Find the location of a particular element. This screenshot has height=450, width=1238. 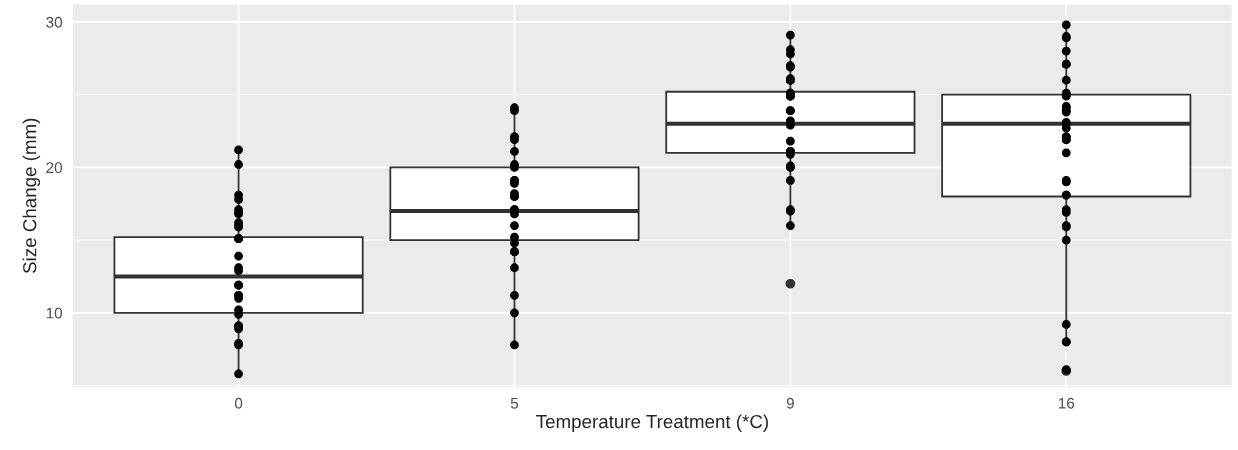

x-tick-label: 5 is located at coordinates (514, 403).